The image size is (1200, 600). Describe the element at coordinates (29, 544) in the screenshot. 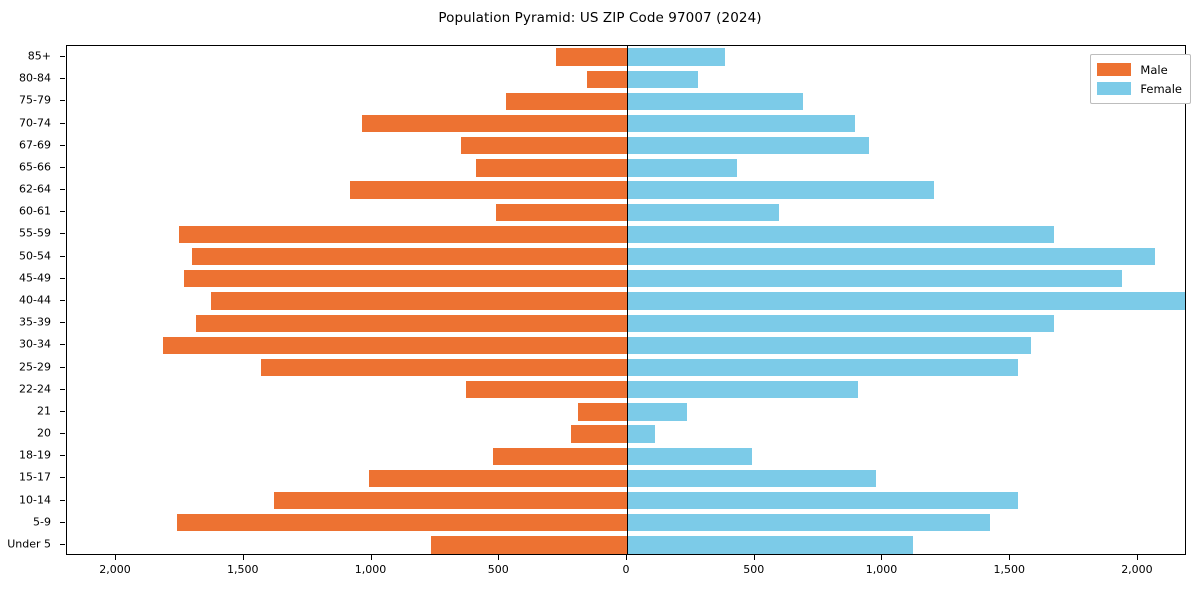

I see `y-axis-tick-label: Under 5` at that location.